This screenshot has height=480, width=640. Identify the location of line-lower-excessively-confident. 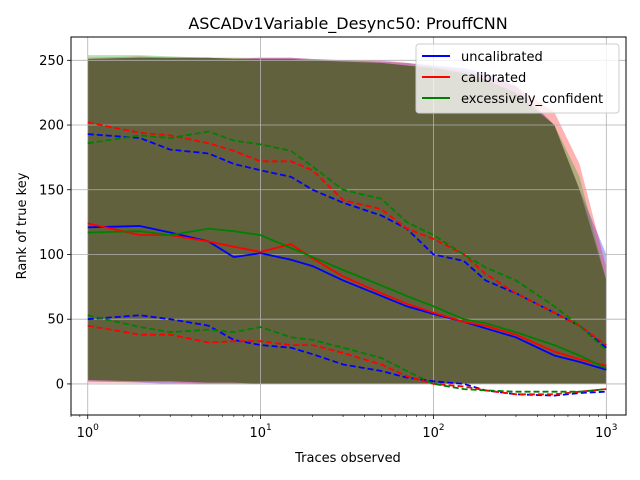
(347, 353).